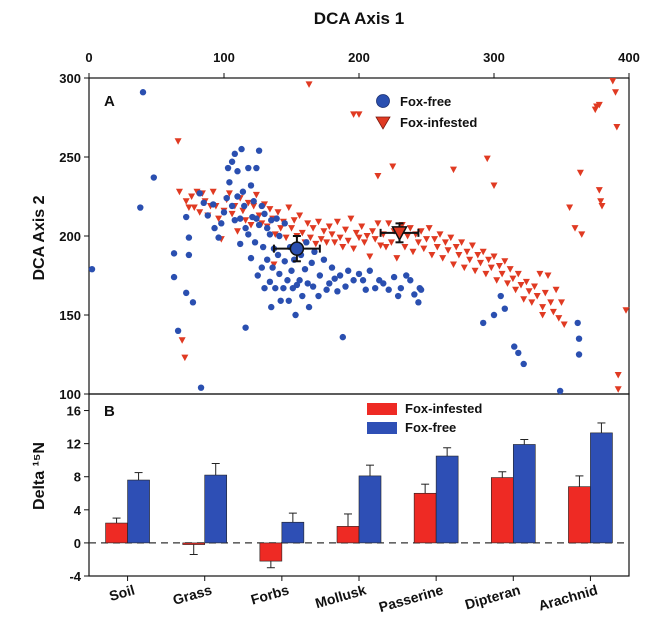 The height and width of the screenshot is (619, 647). Describe the element at coordinates (494, 57) in the screenshot. I see `top-x-tick-label: 300` at that location.